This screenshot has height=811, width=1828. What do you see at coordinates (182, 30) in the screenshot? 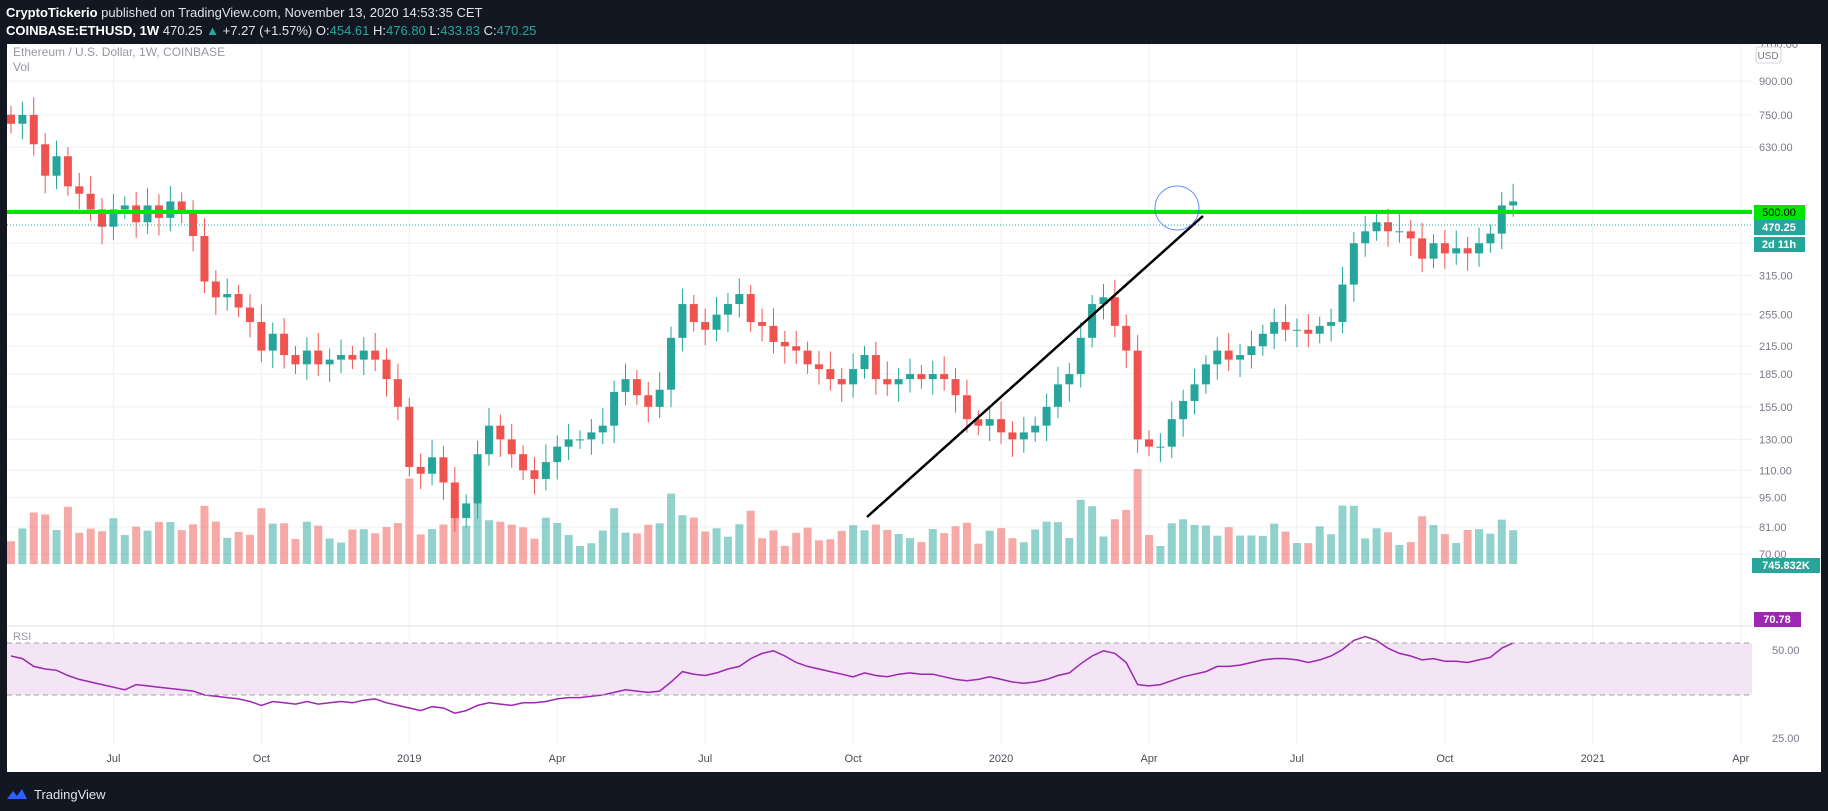
I see `last-price: 470.25` at bounding box center [182, 30].